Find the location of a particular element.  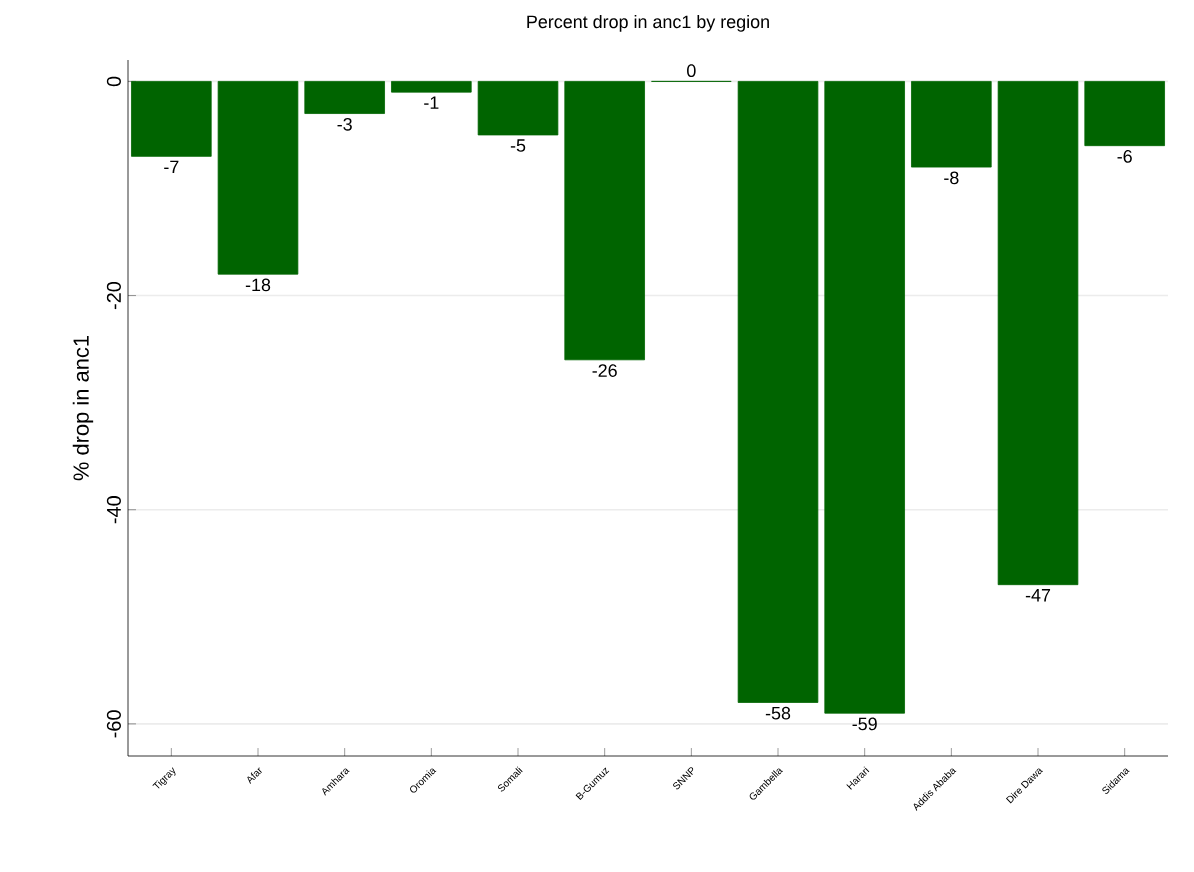

data-label: -3 is located at coordinates (344, 124).